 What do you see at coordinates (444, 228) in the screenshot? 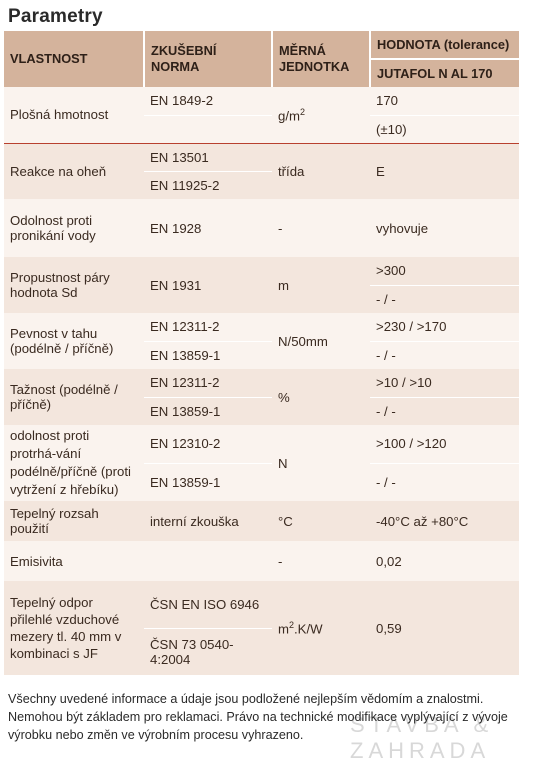
I see `value-cell: vyhovuje` at bounding box center [444, 228].